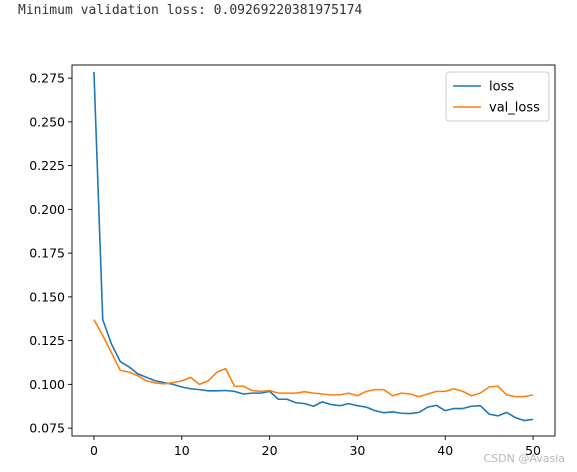 The image size is (577, 472). What do you see at coordinates (357, 450) in the screenshot?
I see `x-tick-label: 30` at bounding box center [357, 450].